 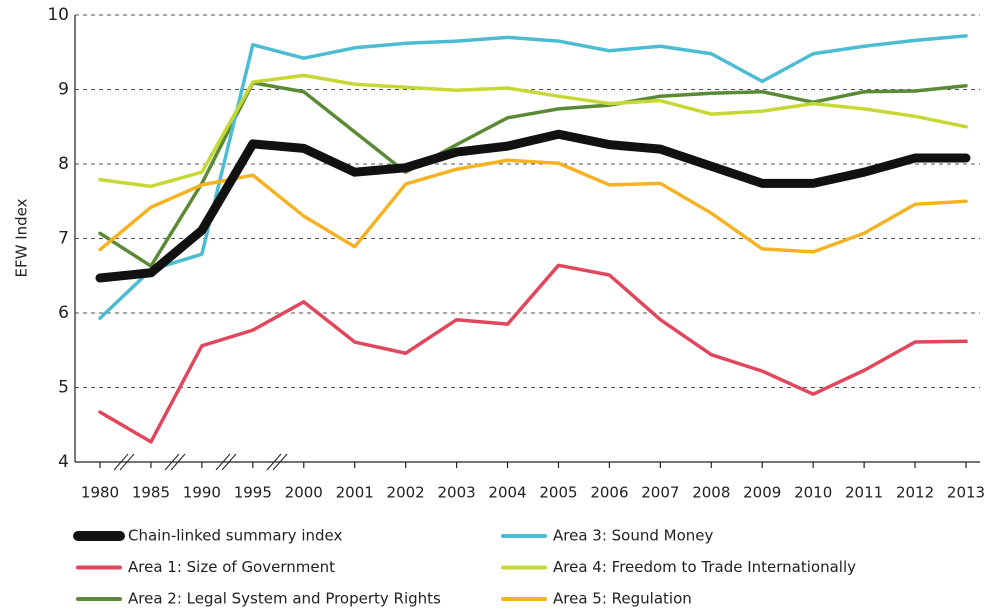 I want to click on y-tick-label: 6, so click(x=63, y=313).